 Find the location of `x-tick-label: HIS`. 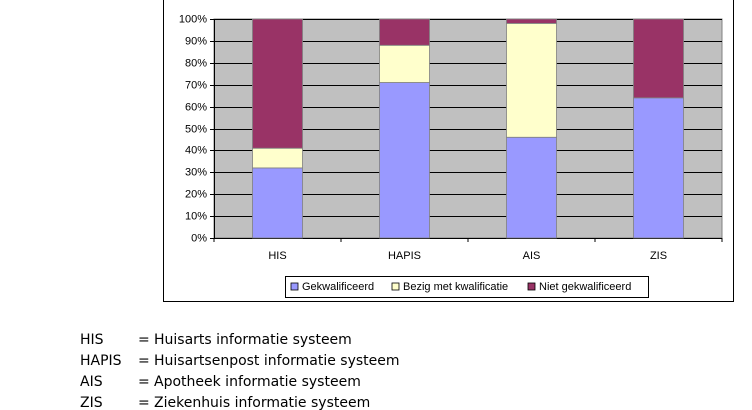

x-tick-label: HIS is located at coordinates (277, 256).